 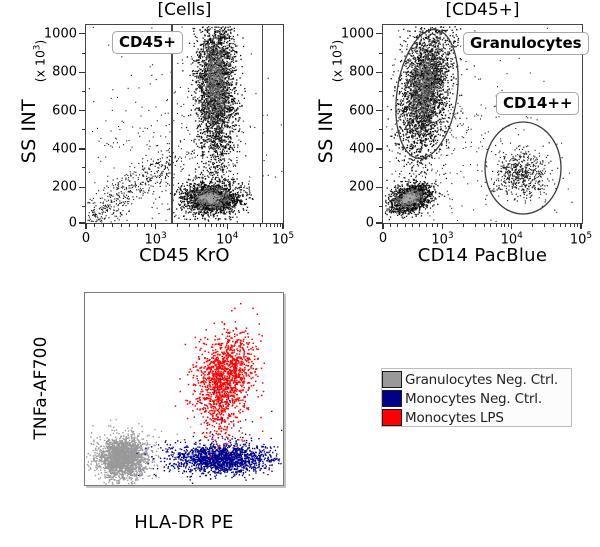 What do you see at coordinates (454, 417) in the screenshot?
I see `legend-label: Monocytes LPS` at bounding box center [454, 417].